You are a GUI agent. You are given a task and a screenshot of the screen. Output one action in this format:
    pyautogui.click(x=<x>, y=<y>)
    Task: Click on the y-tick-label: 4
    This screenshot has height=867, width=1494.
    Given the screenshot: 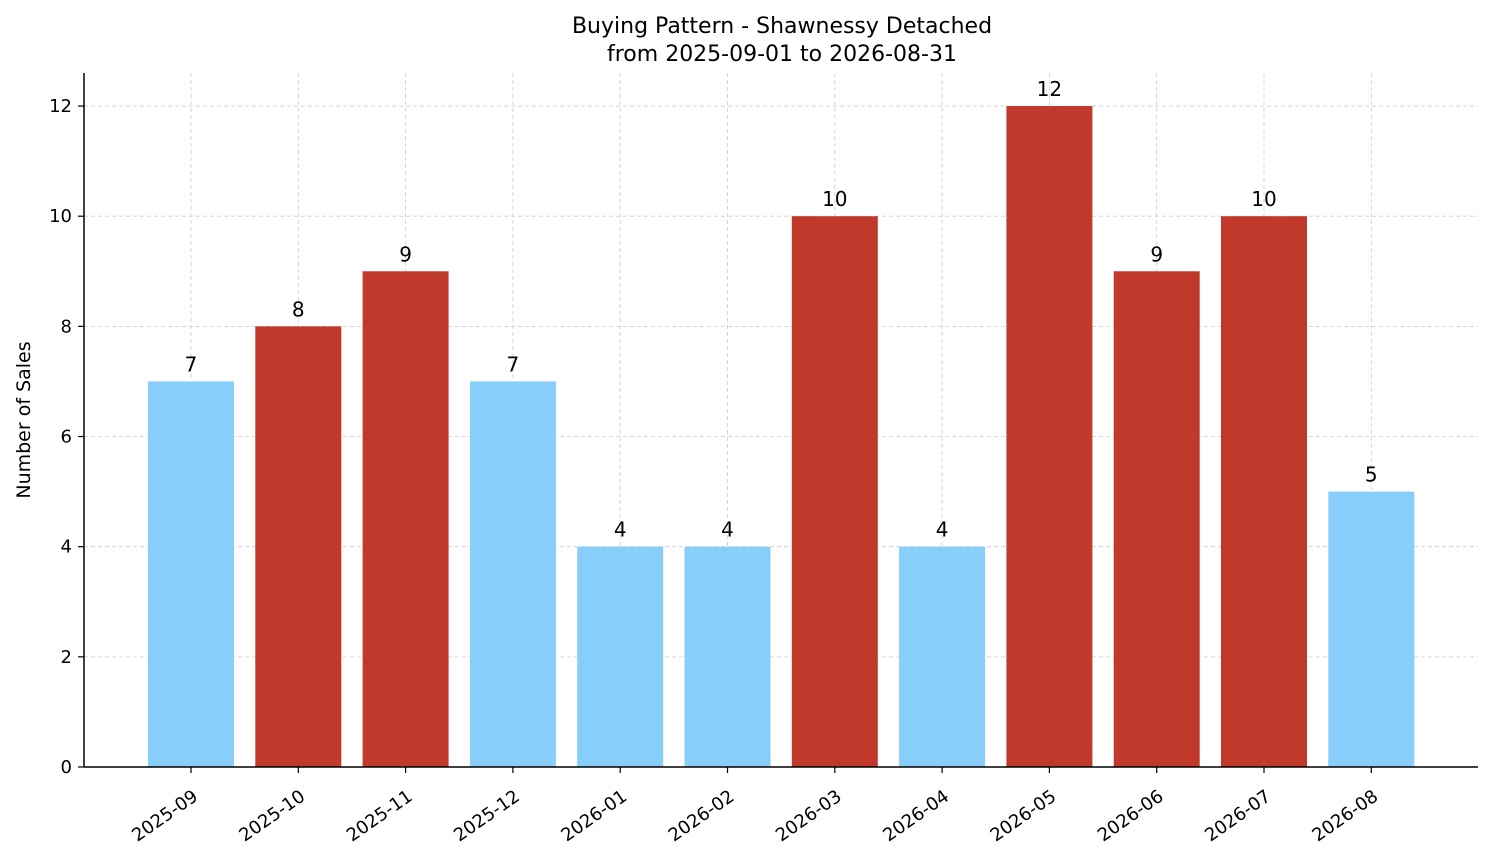 What is the action you would take?
    pyautogui.click(x=66, y=547)
    